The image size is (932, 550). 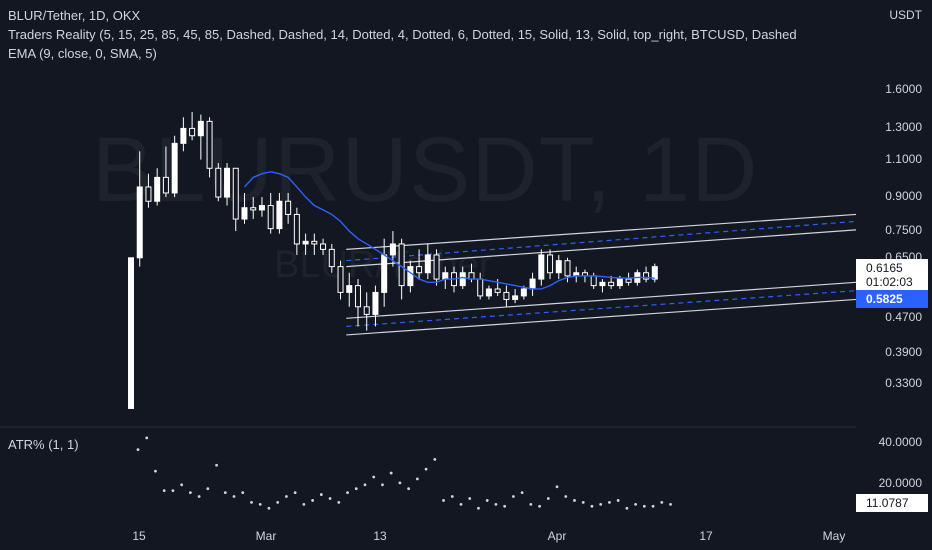 I want to click on ema-polyline, so click(x=449, y=230).